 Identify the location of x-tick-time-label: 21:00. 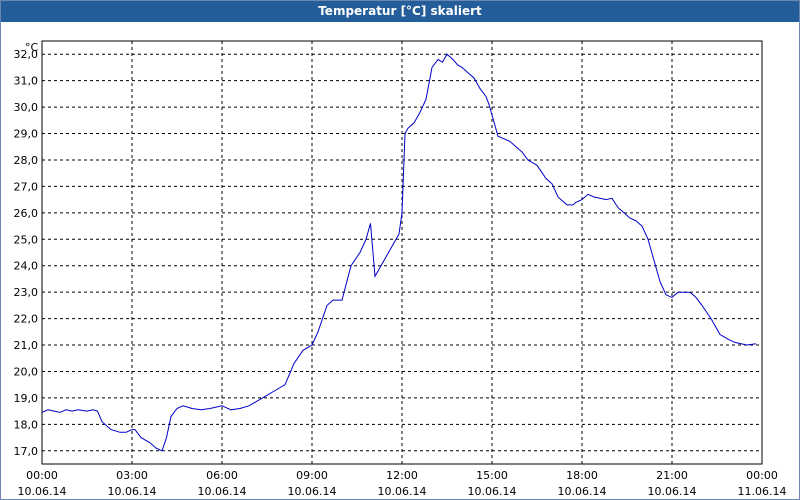
(672, 475).